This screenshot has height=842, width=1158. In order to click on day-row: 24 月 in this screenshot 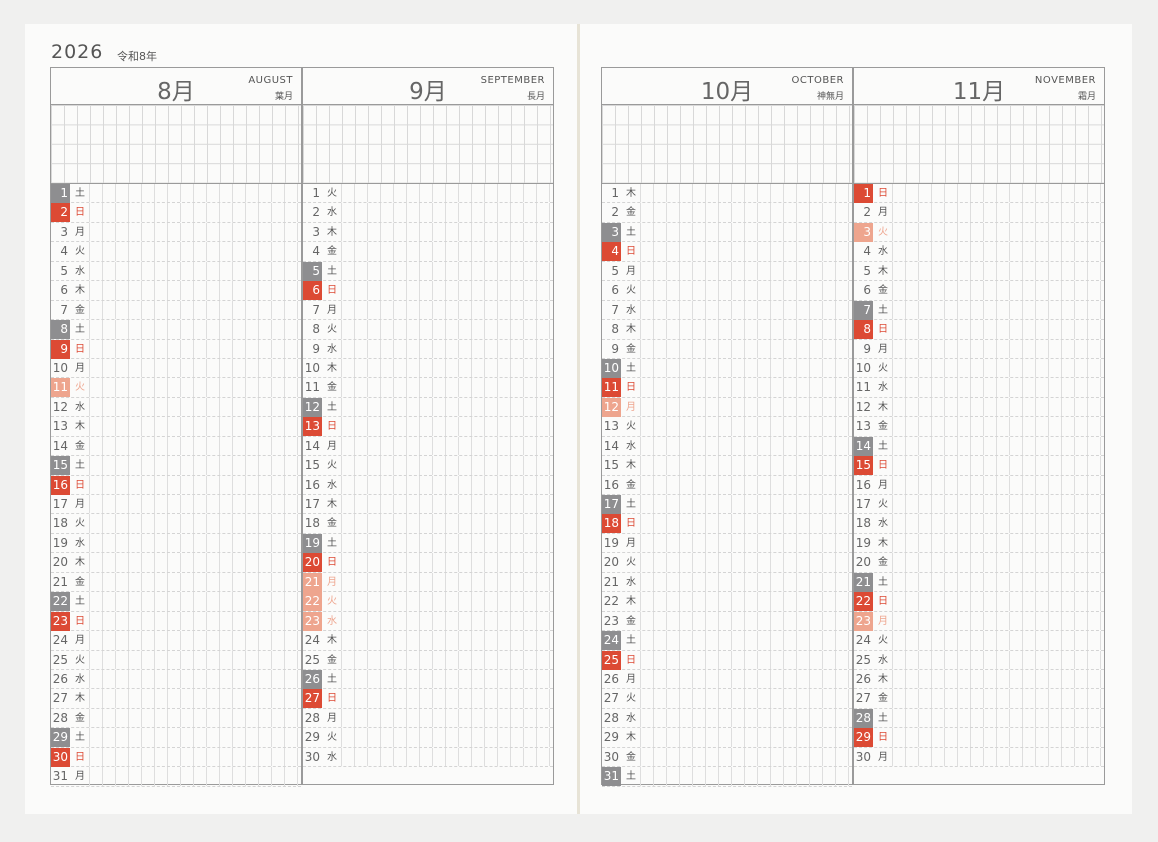, I will do `click(176, 641)`.